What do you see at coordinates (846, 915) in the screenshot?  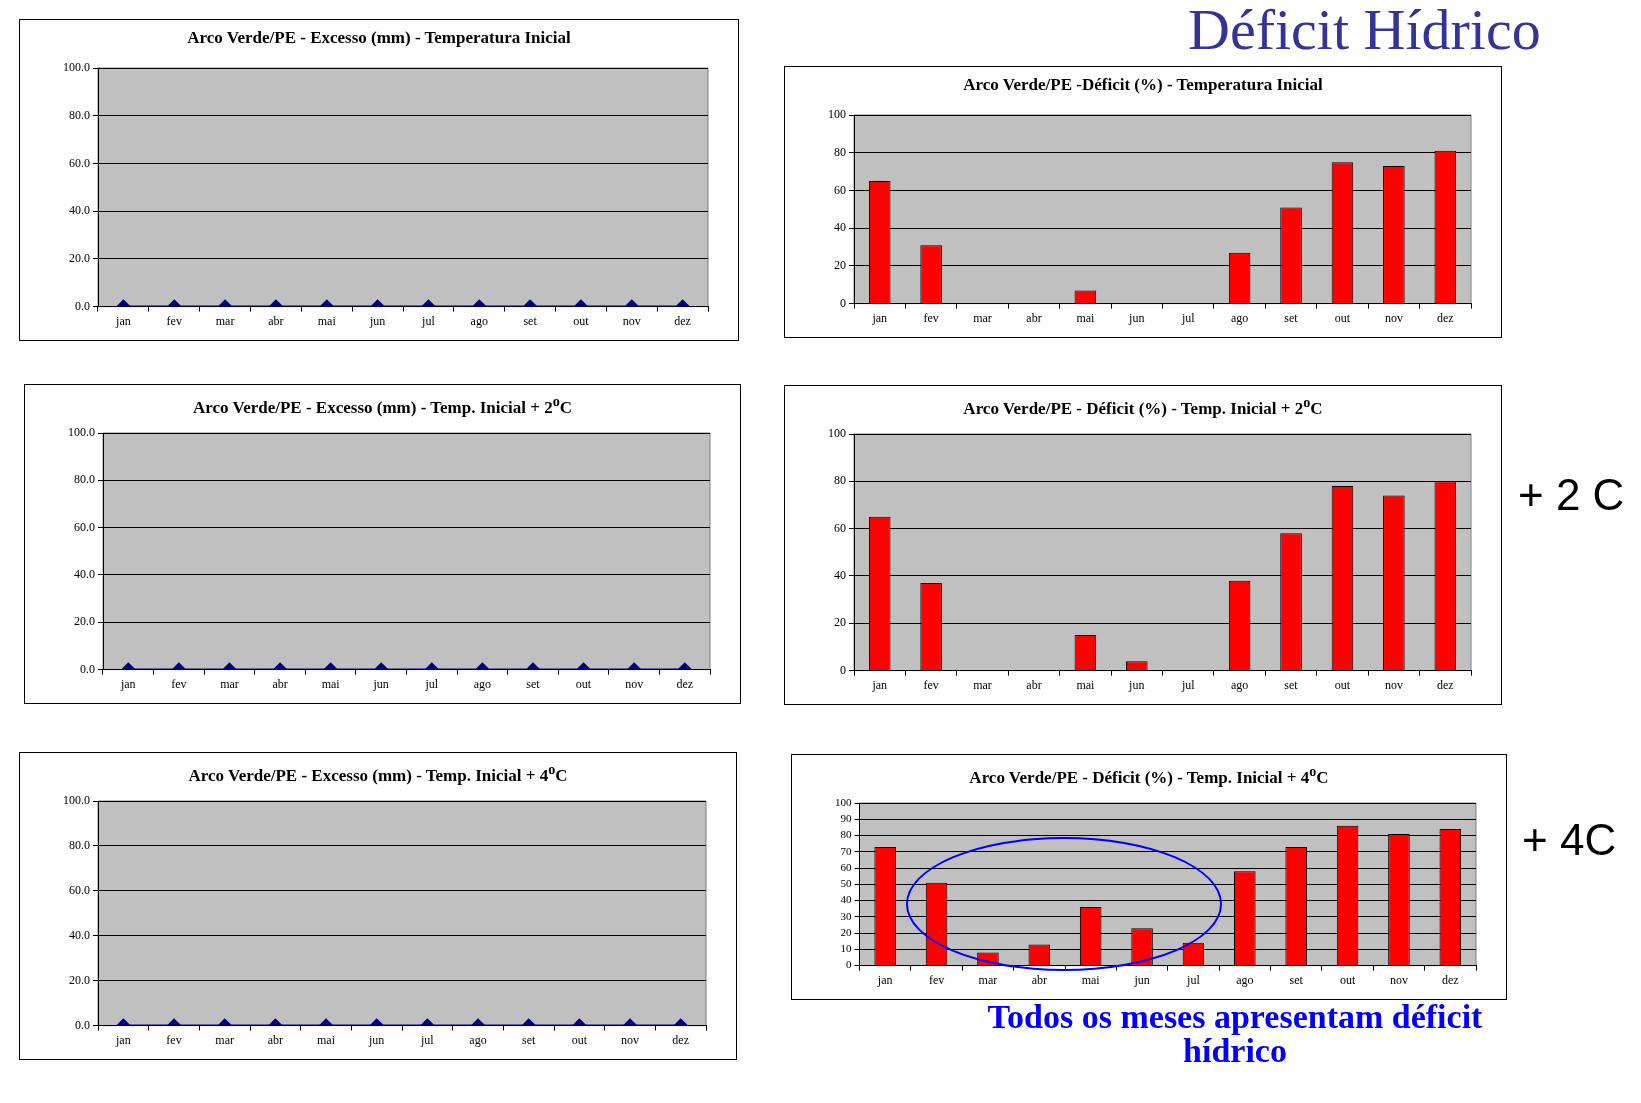 I see `y-tick-label: 30` at bounding box center [846, 915].